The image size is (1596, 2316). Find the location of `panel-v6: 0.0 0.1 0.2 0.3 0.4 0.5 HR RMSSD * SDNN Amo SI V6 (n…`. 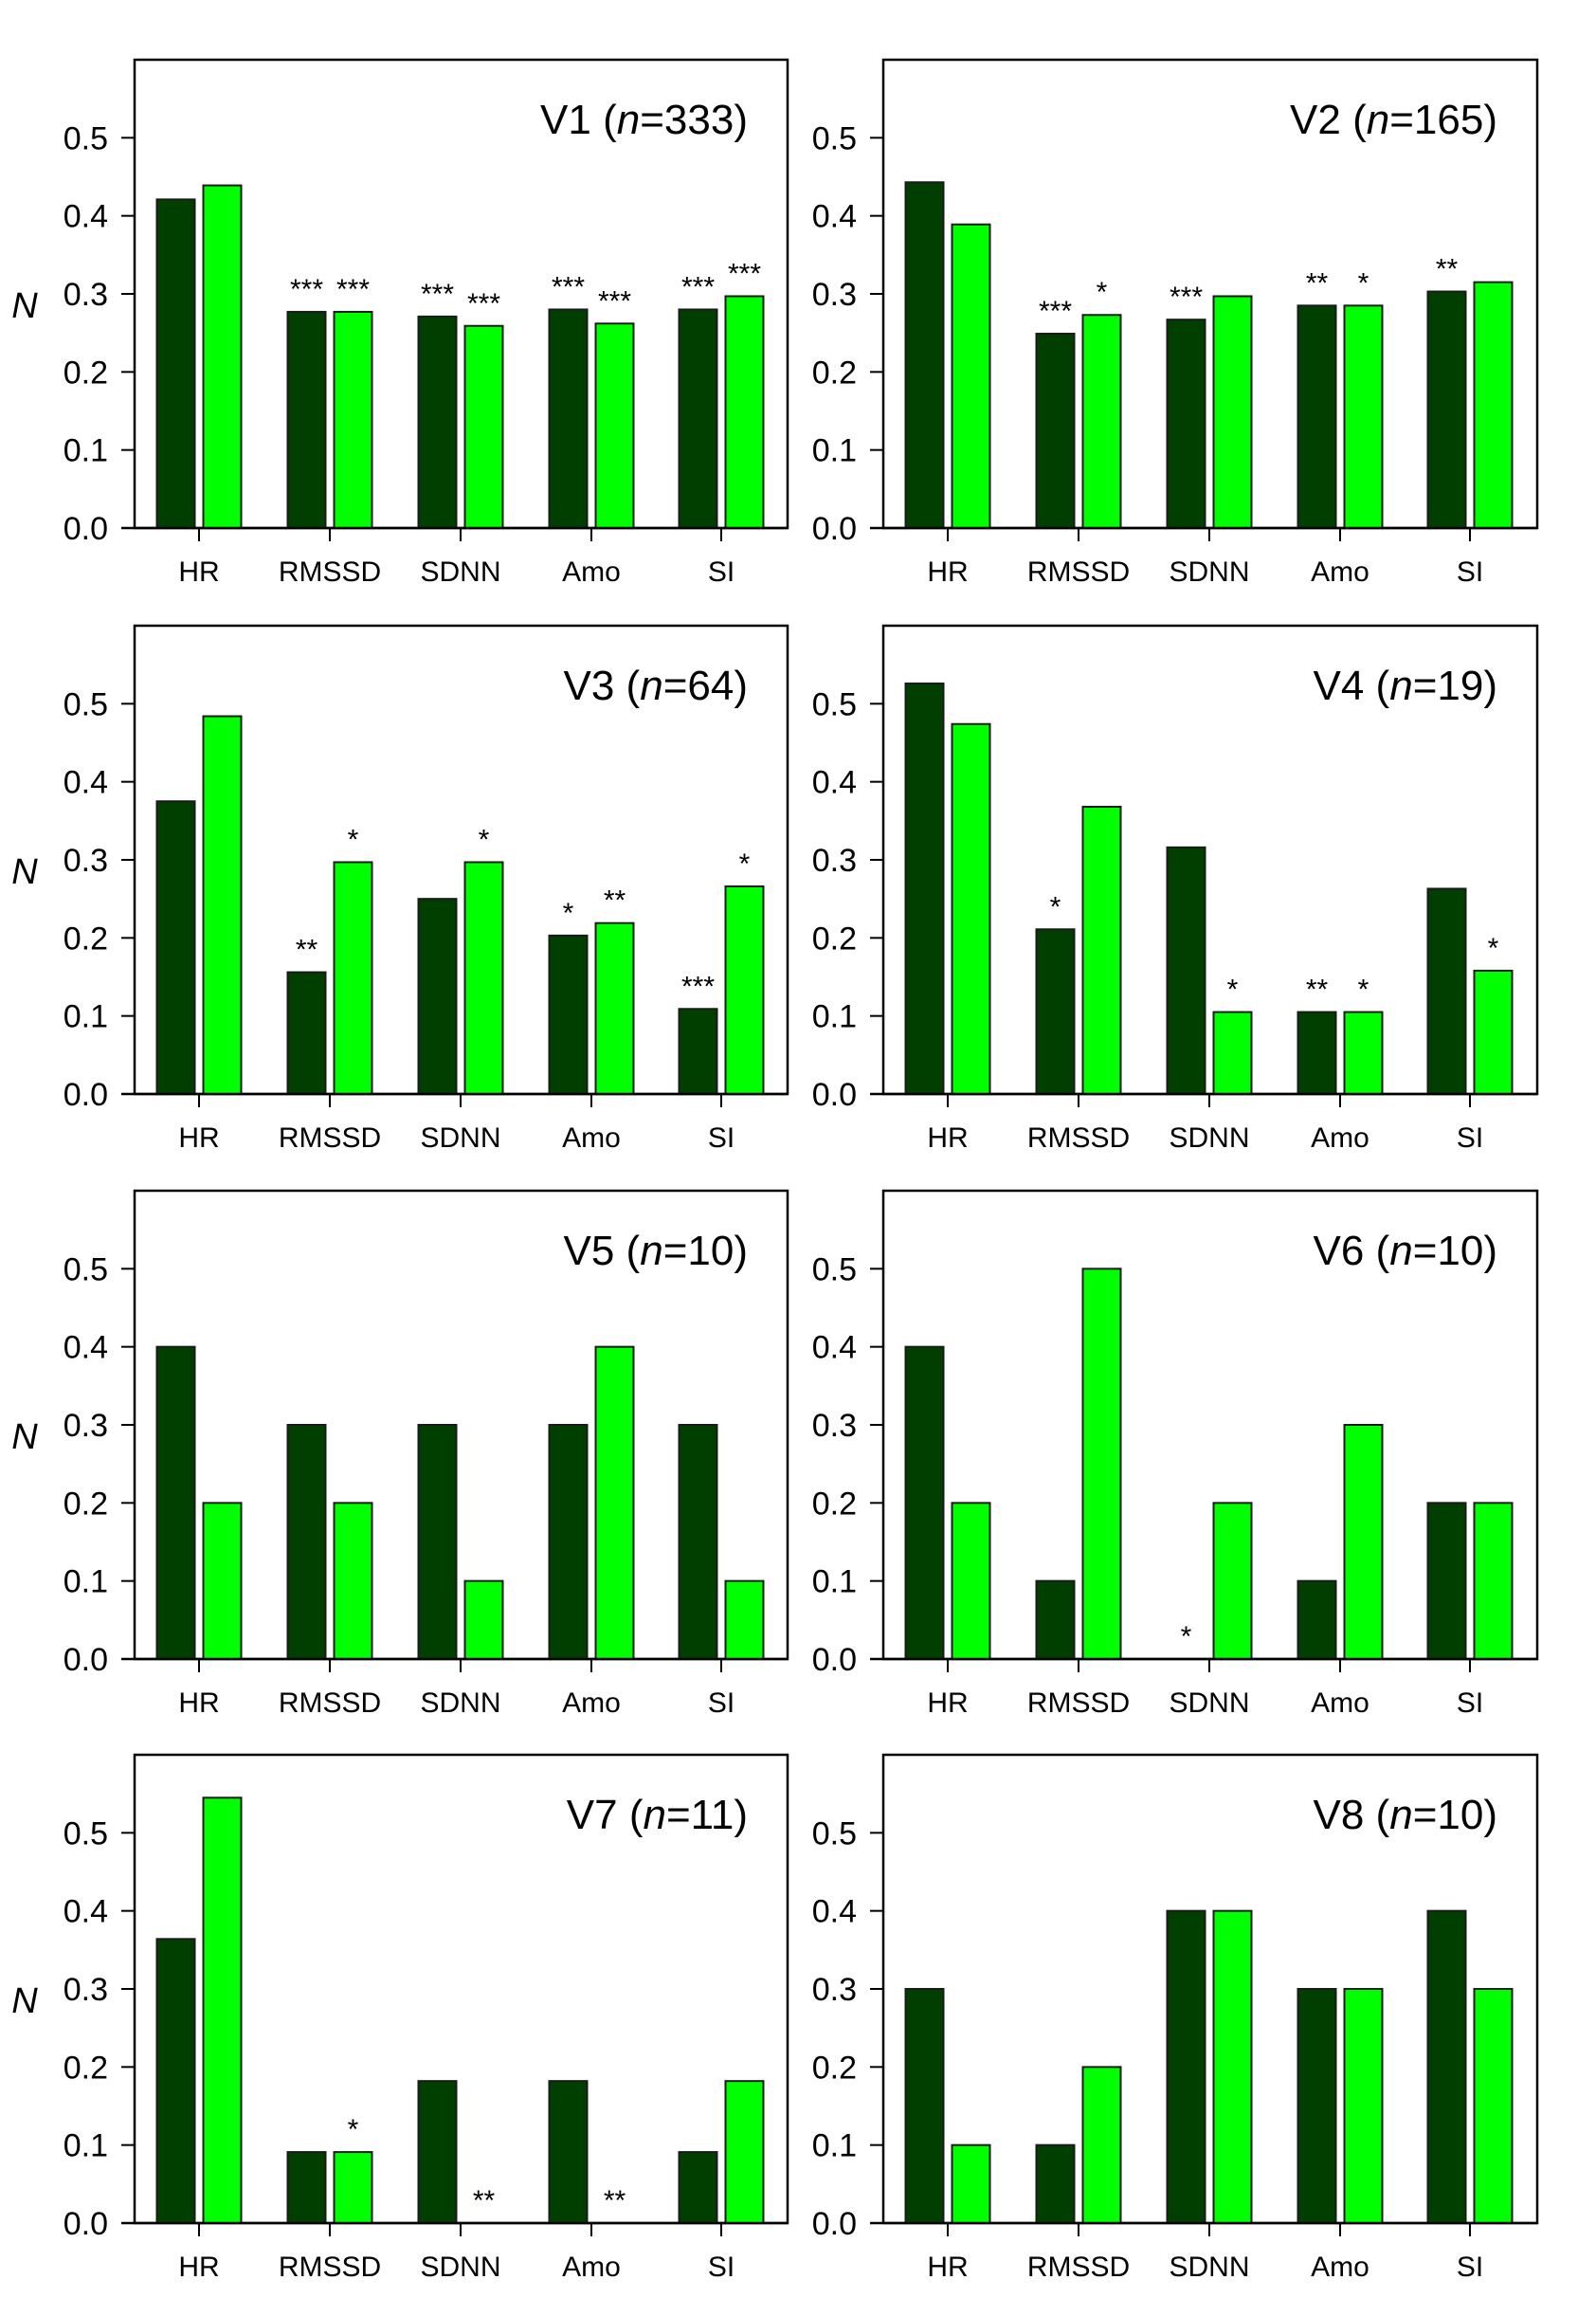

panel-v6: 0.0 0.1 0.2 0.3 0.4 0.5 HR RMSSD * SDNN Amo SI V6 (n… is located at coordinates (1176, 1454).